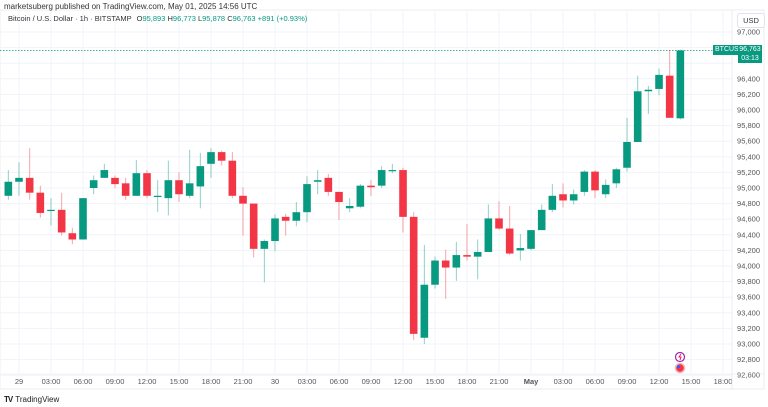 Image resolution: width=768 pixels, height=407 pixels. Describe the element at coordinates (563, 381) in the screenshot. I see `time-tick: 03:00` at that location.